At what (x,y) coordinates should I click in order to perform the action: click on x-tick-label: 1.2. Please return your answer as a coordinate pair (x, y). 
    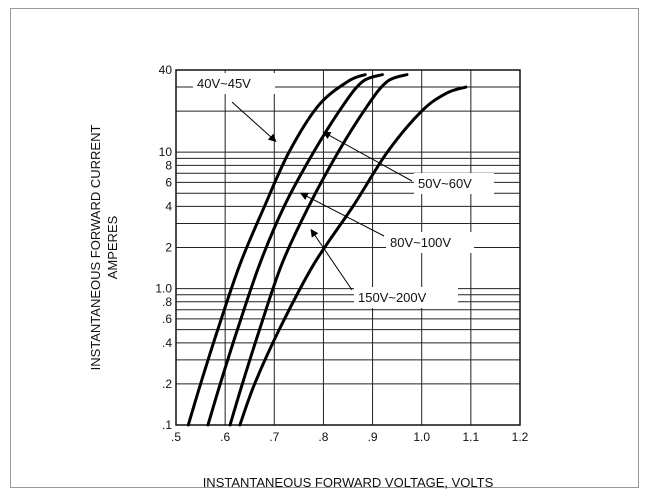
    Looking at the image, I should click on (520, 437).